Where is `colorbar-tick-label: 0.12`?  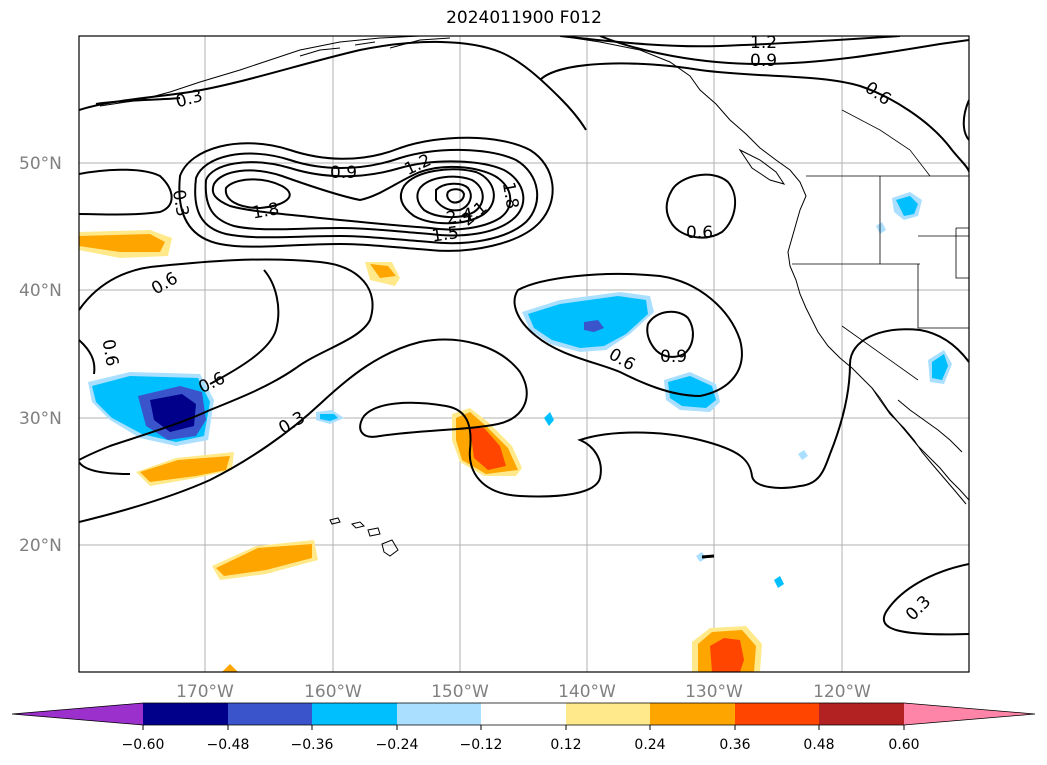 colorbar-tick-label: 0.12 is located at coordinates (565, 745).